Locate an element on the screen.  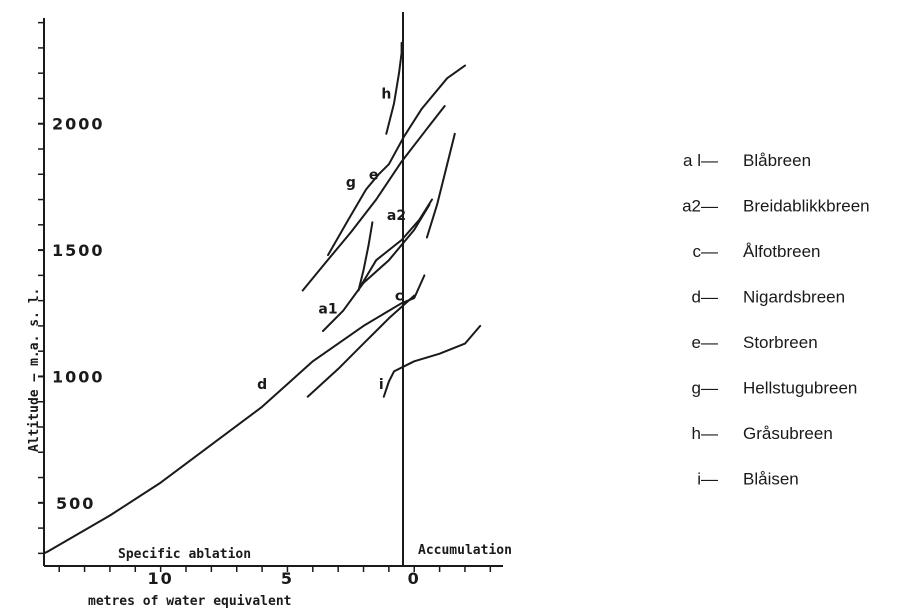
legend-key: e— is located at coordinates (705, 342).